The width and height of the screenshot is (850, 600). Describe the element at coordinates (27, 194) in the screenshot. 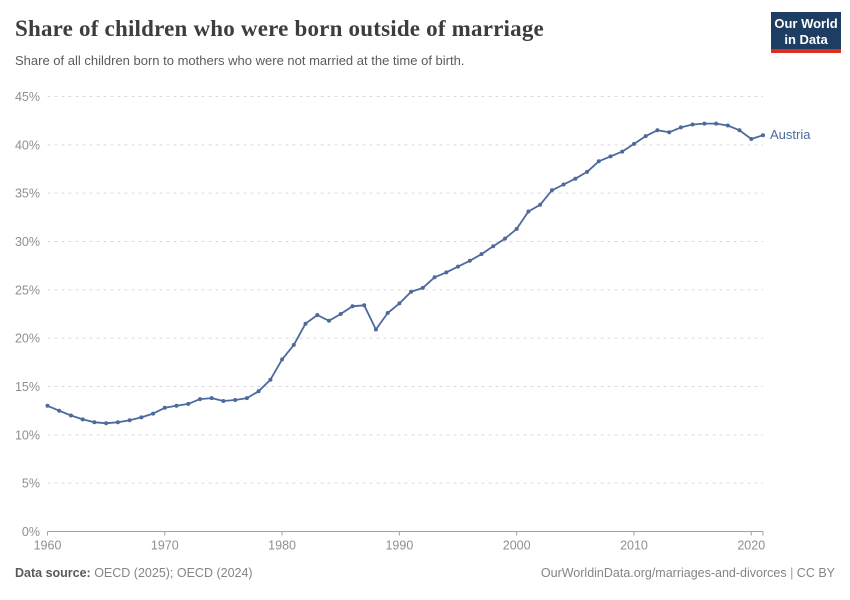

I see `y-tick-label: 35%` at that location.